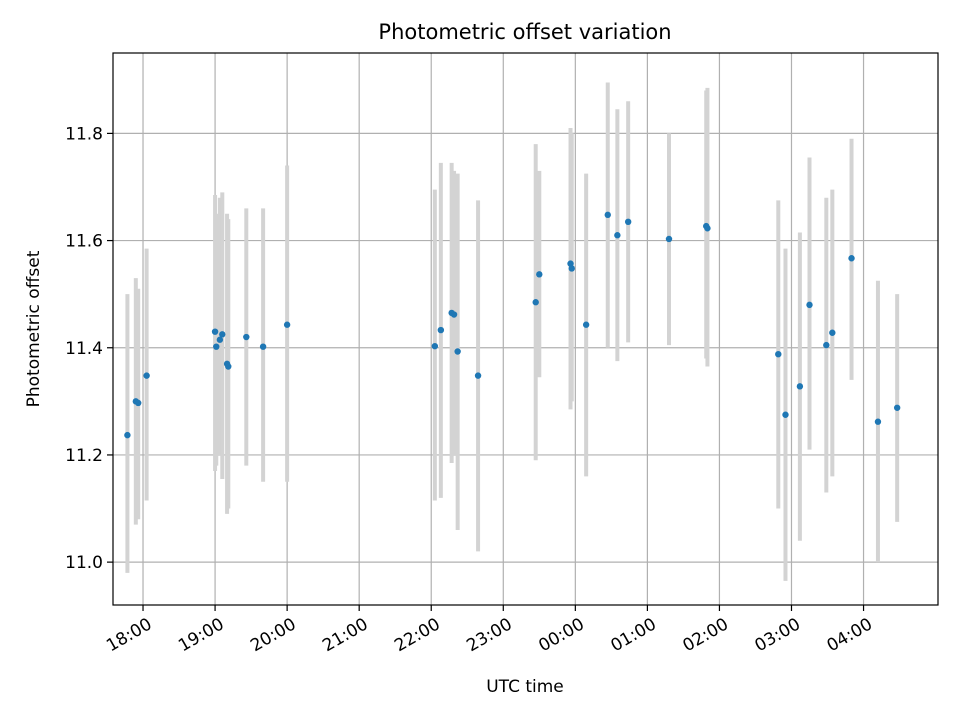 This screenshot has width=960, height=724. What do you see at coordinates (84, 242) in the screenshot?
I see `y-tick-label: 11.6` at bounding box center [84, 242].